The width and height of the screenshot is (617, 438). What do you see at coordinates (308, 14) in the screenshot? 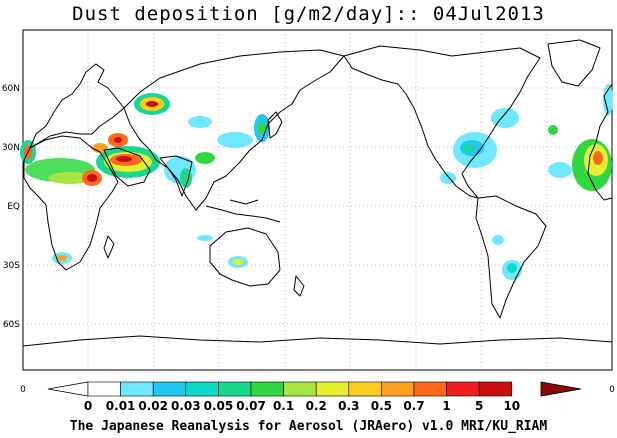
I see `map-title: Dust deposition [g/m2/day]:: 04Jul2013` at bounding box center [308, 14].